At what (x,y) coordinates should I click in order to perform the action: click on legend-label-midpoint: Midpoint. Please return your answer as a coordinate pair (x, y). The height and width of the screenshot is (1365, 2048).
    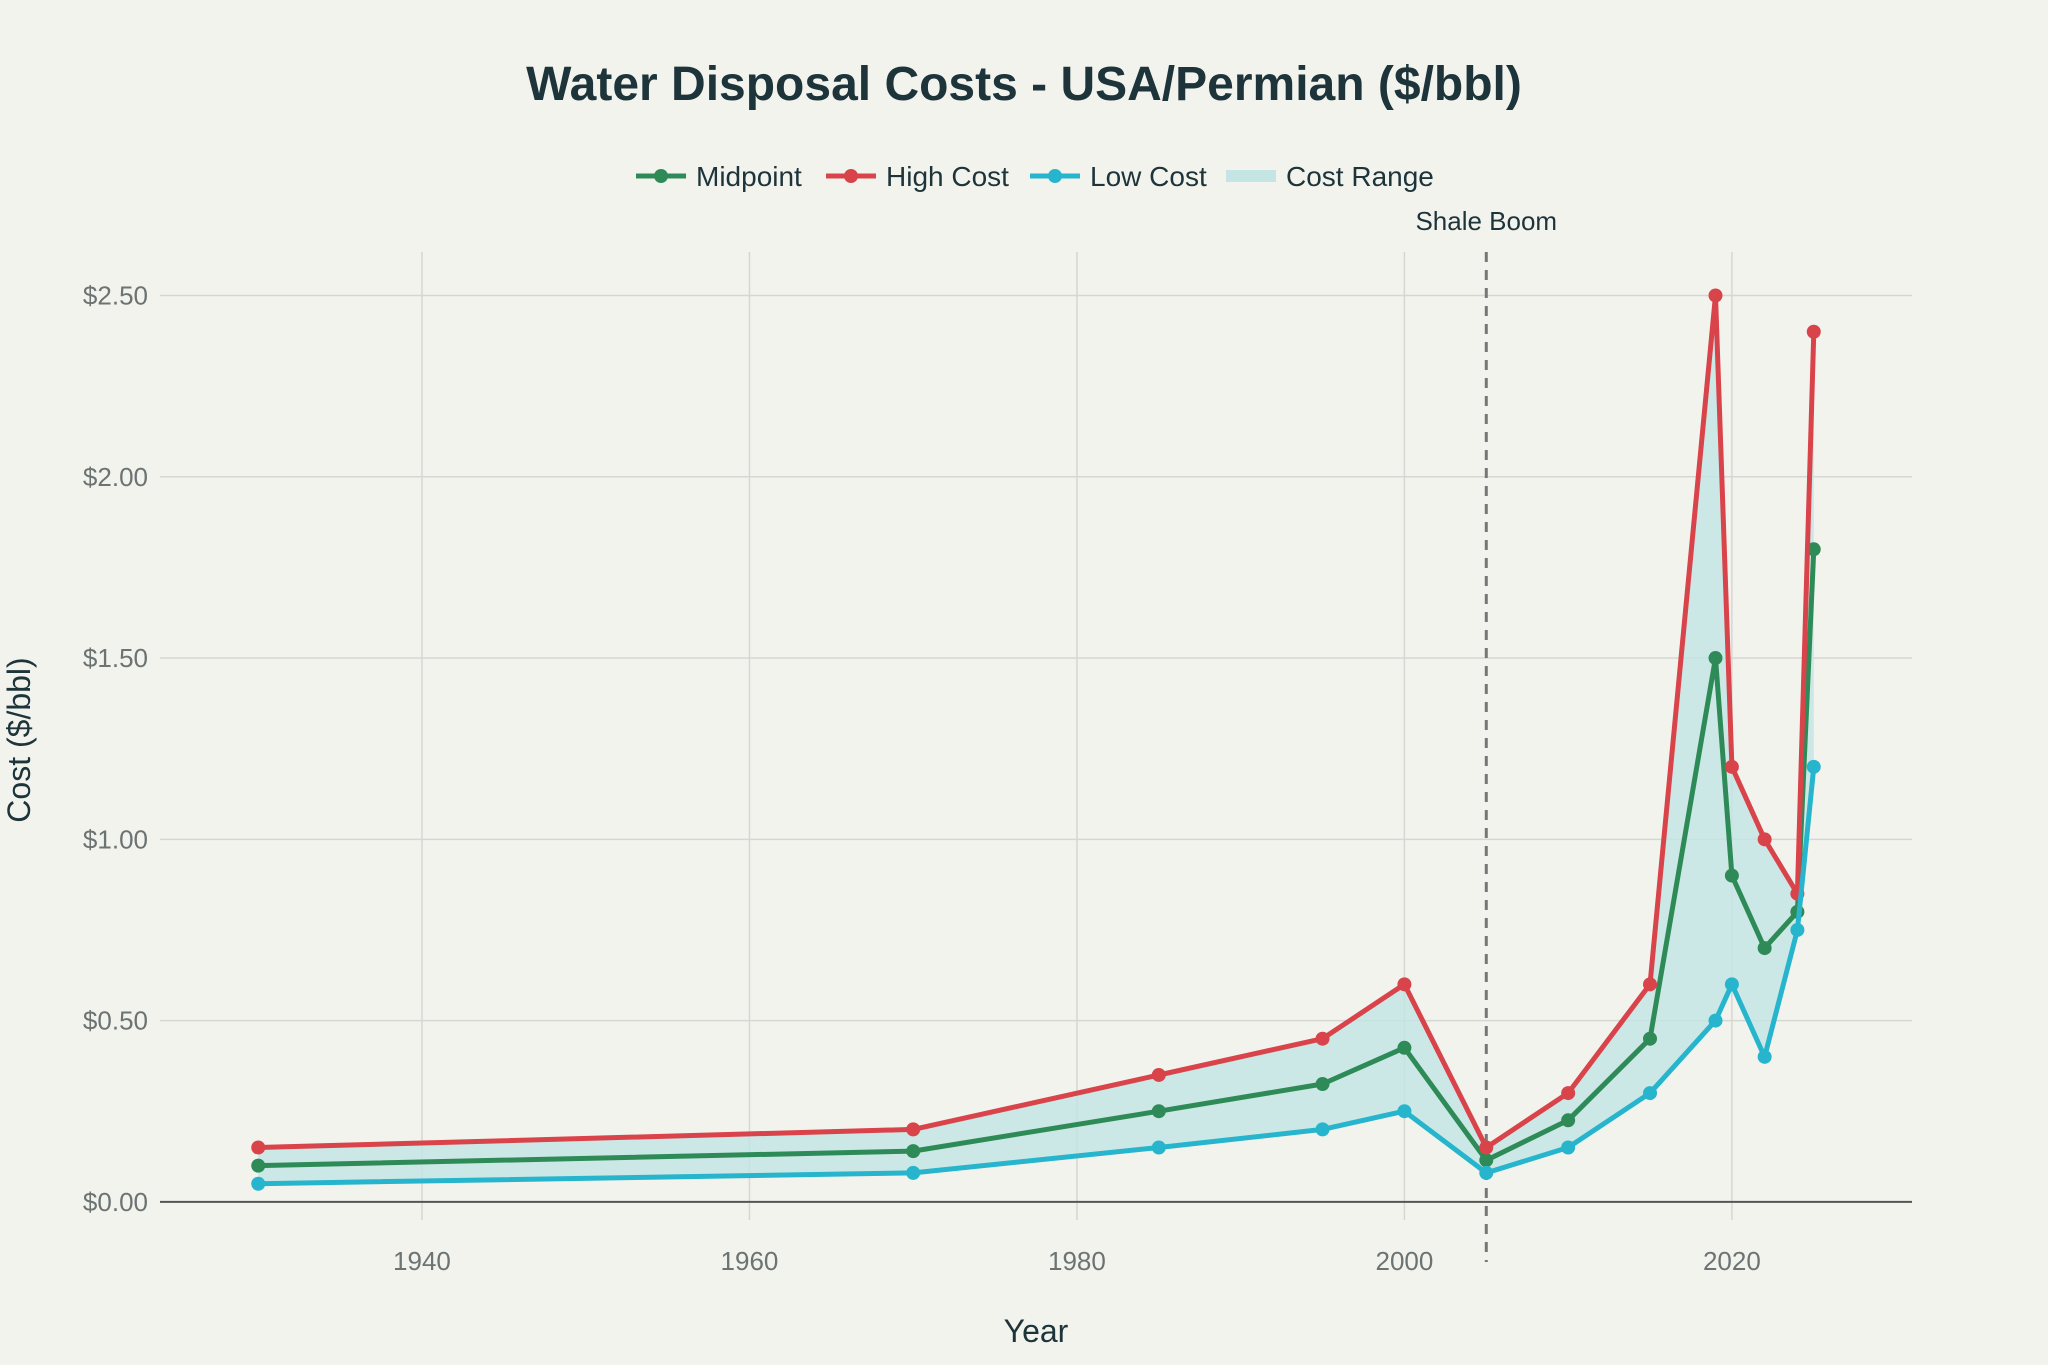
    Looking at the image, I should click on (749, 176).